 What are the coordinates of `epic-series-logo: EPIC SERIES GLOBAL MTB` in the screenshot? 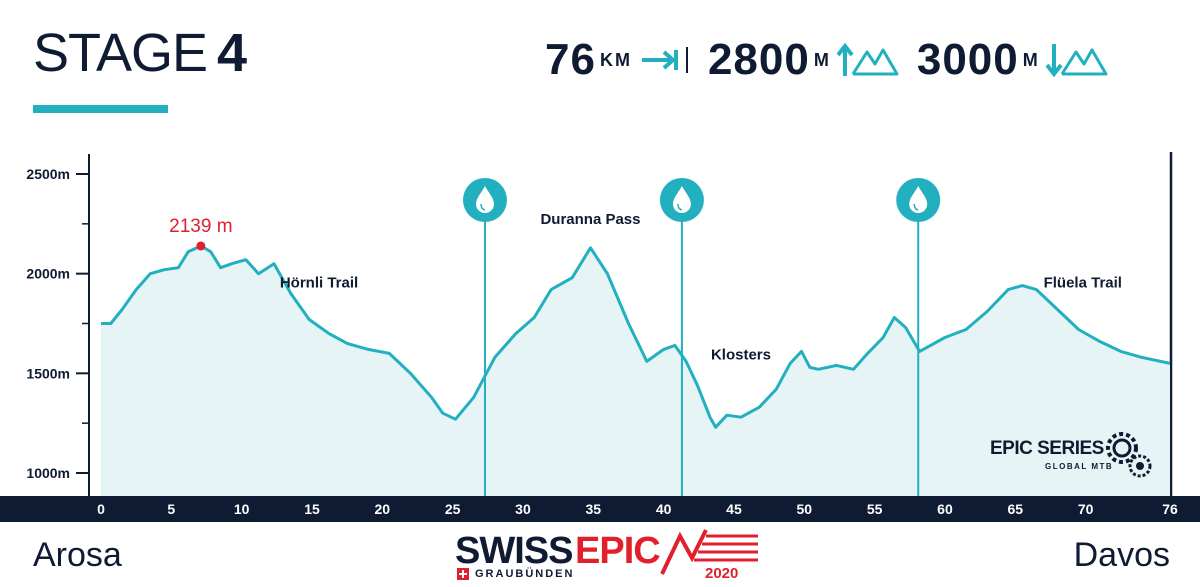 It's located at (1075, 456).